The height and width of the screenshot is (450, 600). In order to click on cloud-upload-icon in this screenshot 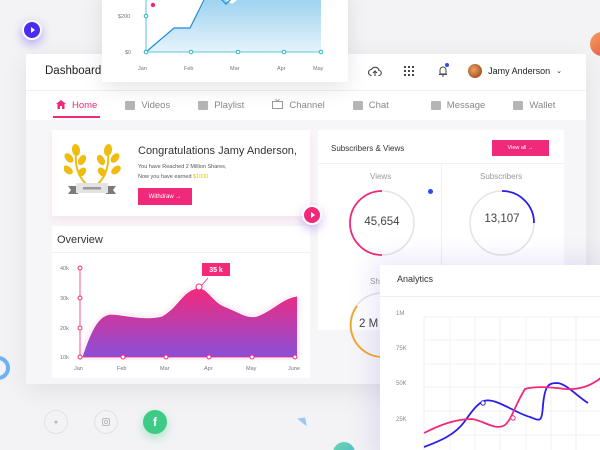, I will do `click(375, 71)`.